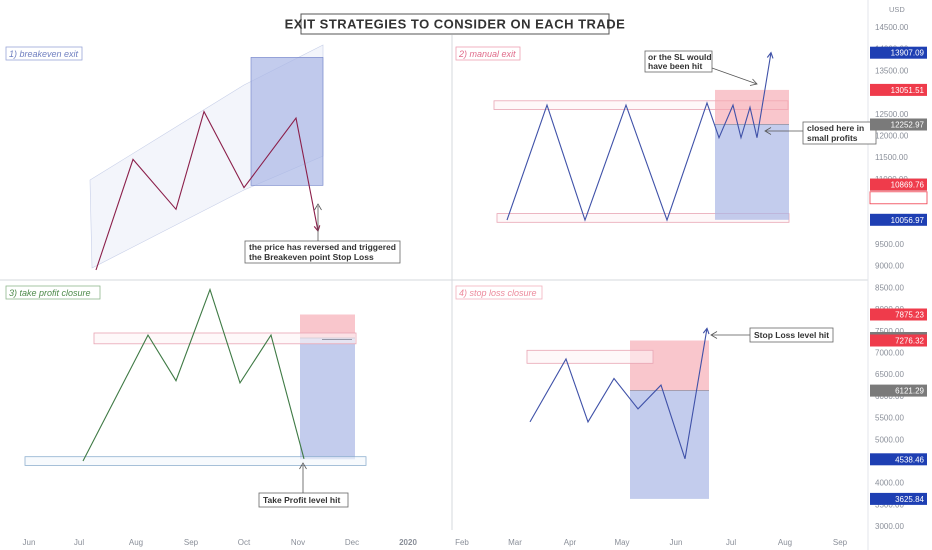 The height and width of the screenshot is (550, 932). What do you see at coordinates (898, 219) in the screenshot?
I see `price-tag: 10056.97` at bounding box center [898, 219].